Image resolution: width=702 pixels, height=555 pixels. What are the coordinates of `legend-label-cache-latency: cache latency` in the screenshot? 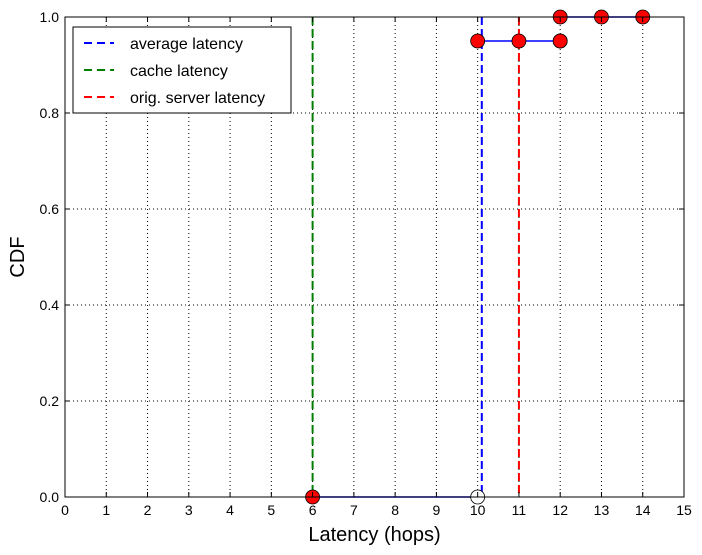 It's located at (179, 71).